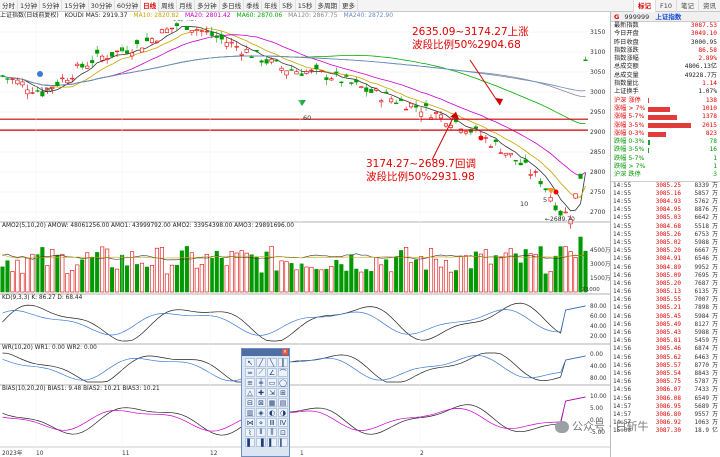 This screenshot has width=720, height=457. Describe the element at coordinates (272, 362) in the screenshot. I see `draw-tool-2: ╲` at that location.